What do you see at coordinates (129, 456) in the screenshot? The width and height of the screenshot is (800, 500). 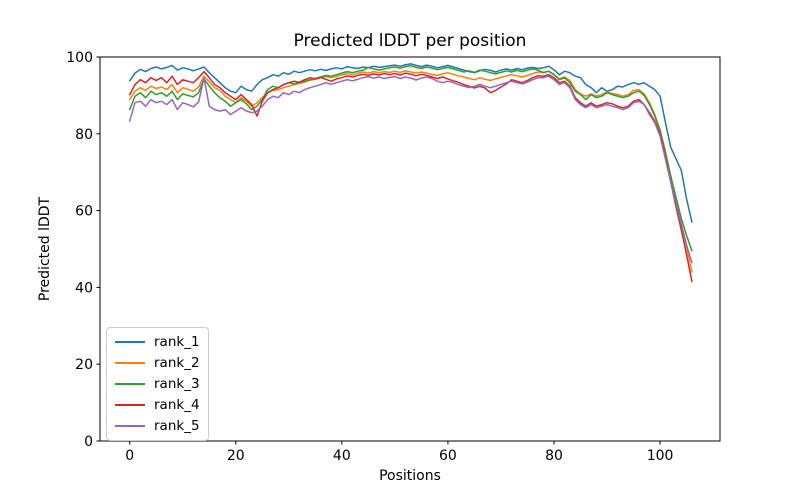 I see `x-tick-label: 0` at bounding box center [129, 456].